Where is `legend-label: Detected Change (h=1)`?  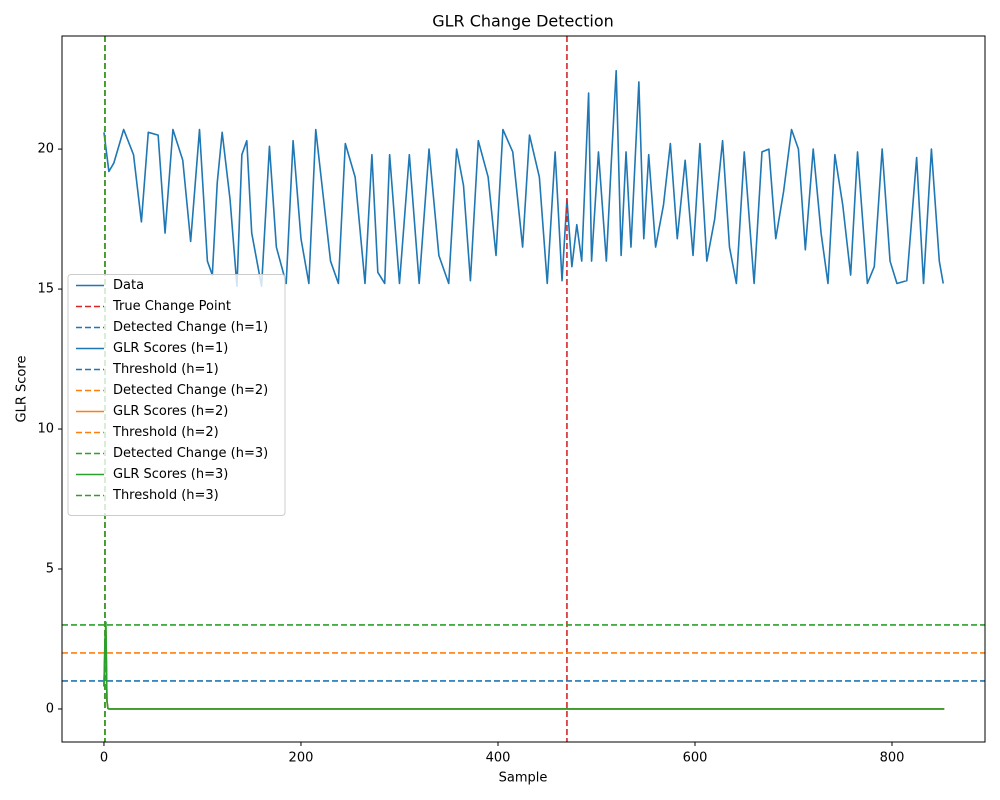 legend-label: Detected Change (h=1) is located at coordinates (190, 327).